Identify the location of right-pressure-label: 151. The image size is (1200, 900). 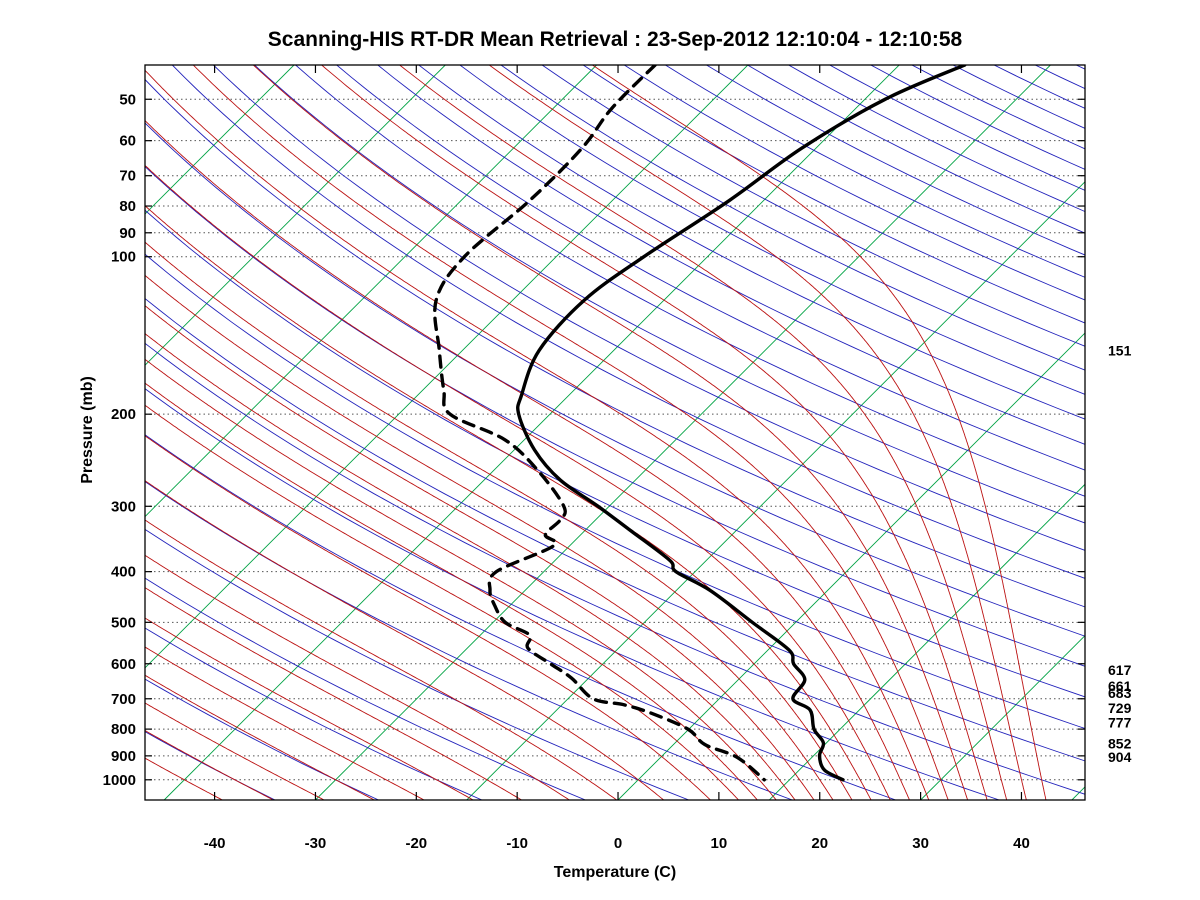
(1120, 350).